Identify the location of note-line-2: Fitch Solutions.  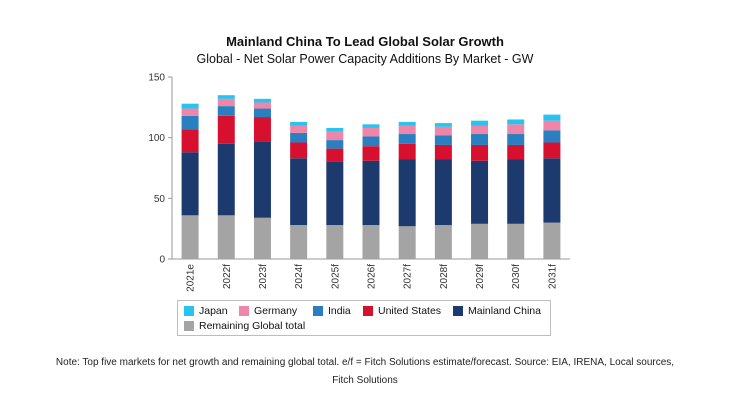
(365, 380).